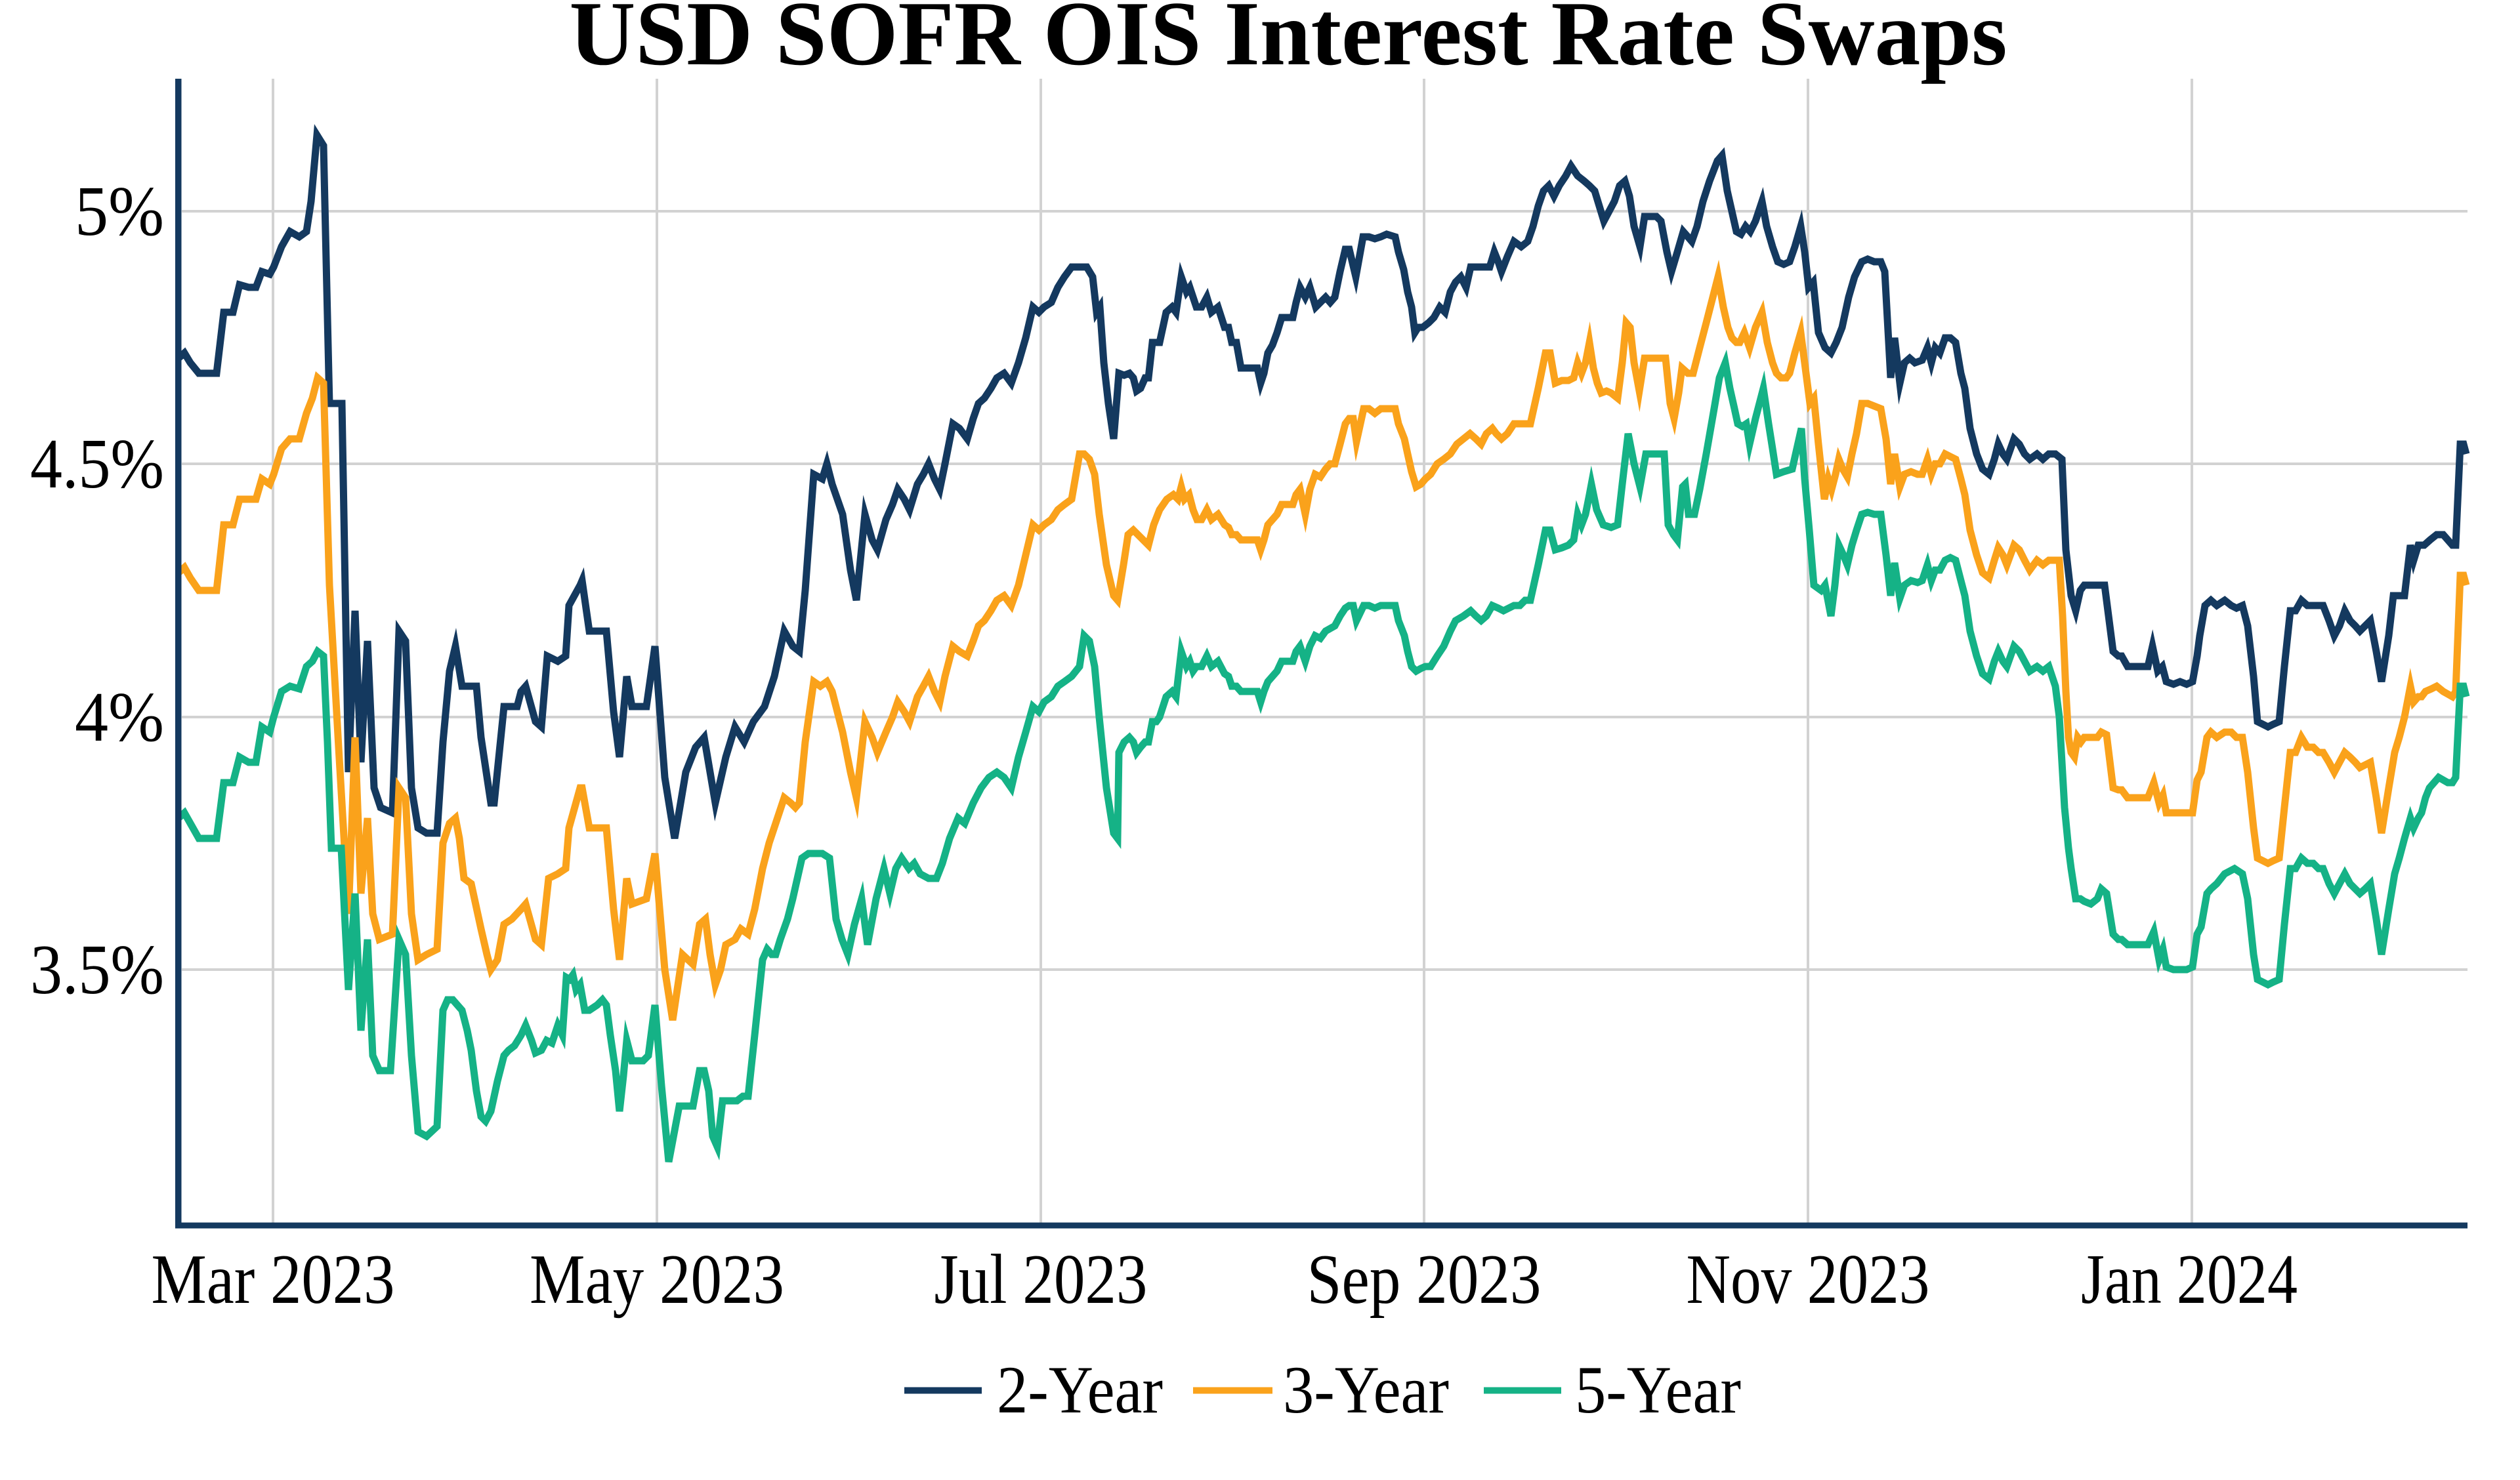 The image size is (2520, 1480). Describe the element at coordinates (273, 1280) in the screenshot. I see `svg-text: Mar 2023` at that location.